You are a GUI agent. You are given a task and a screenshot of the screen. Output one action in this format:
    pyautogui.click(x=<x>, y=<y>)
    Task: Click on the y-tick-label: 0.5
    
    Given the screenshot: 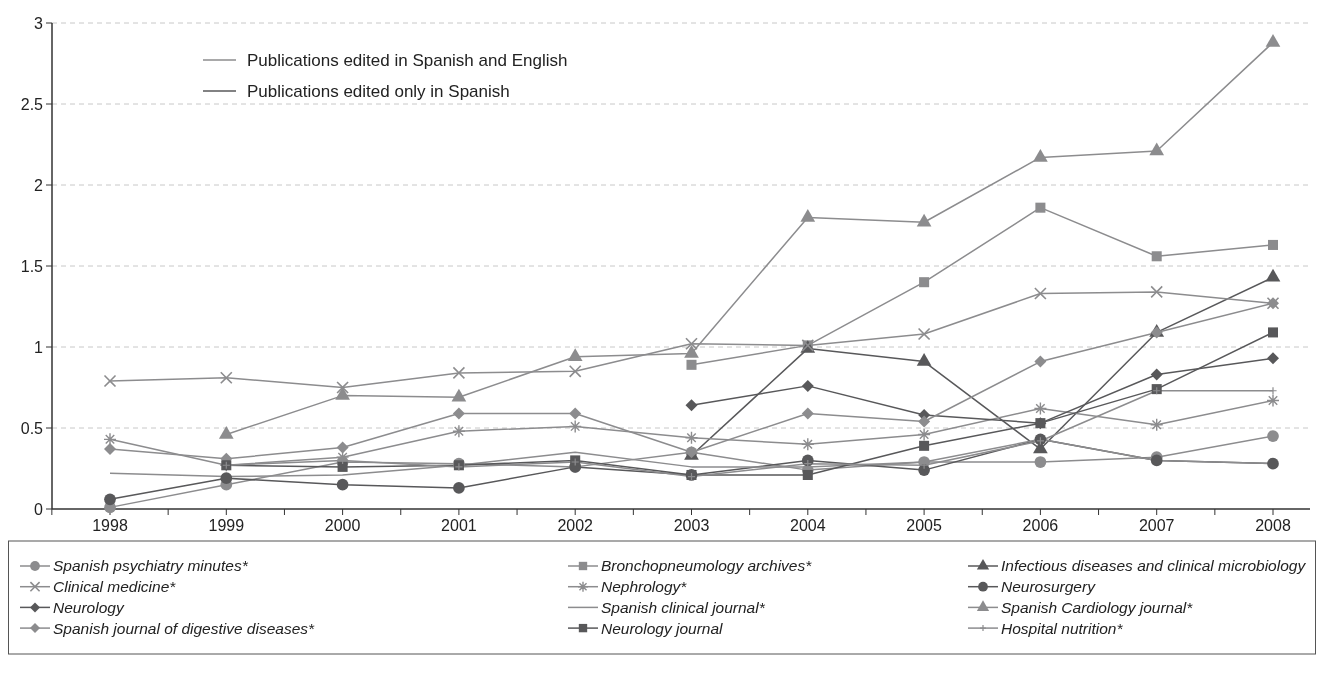 What is the action you would take?
    pyautogui.click(x=32, y=428)
    